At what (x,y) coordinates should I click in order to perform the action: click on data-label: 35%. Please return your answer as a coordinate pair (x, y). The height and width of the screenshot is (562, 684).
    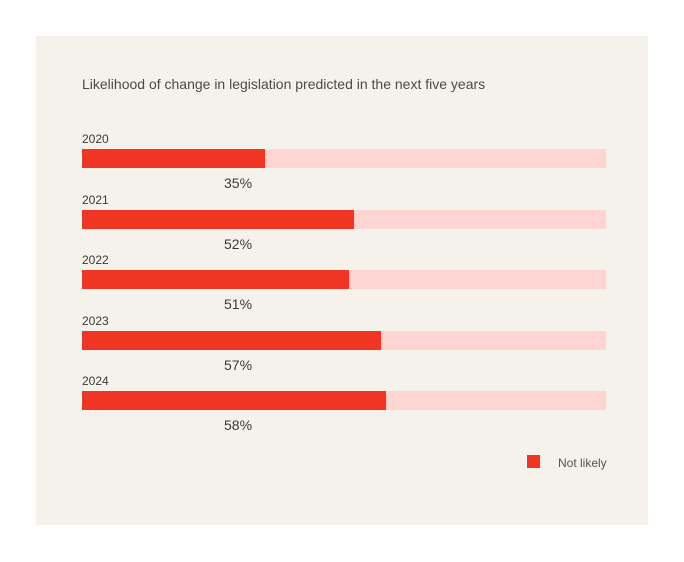
    Looking at the image, I should click on (238, 183).